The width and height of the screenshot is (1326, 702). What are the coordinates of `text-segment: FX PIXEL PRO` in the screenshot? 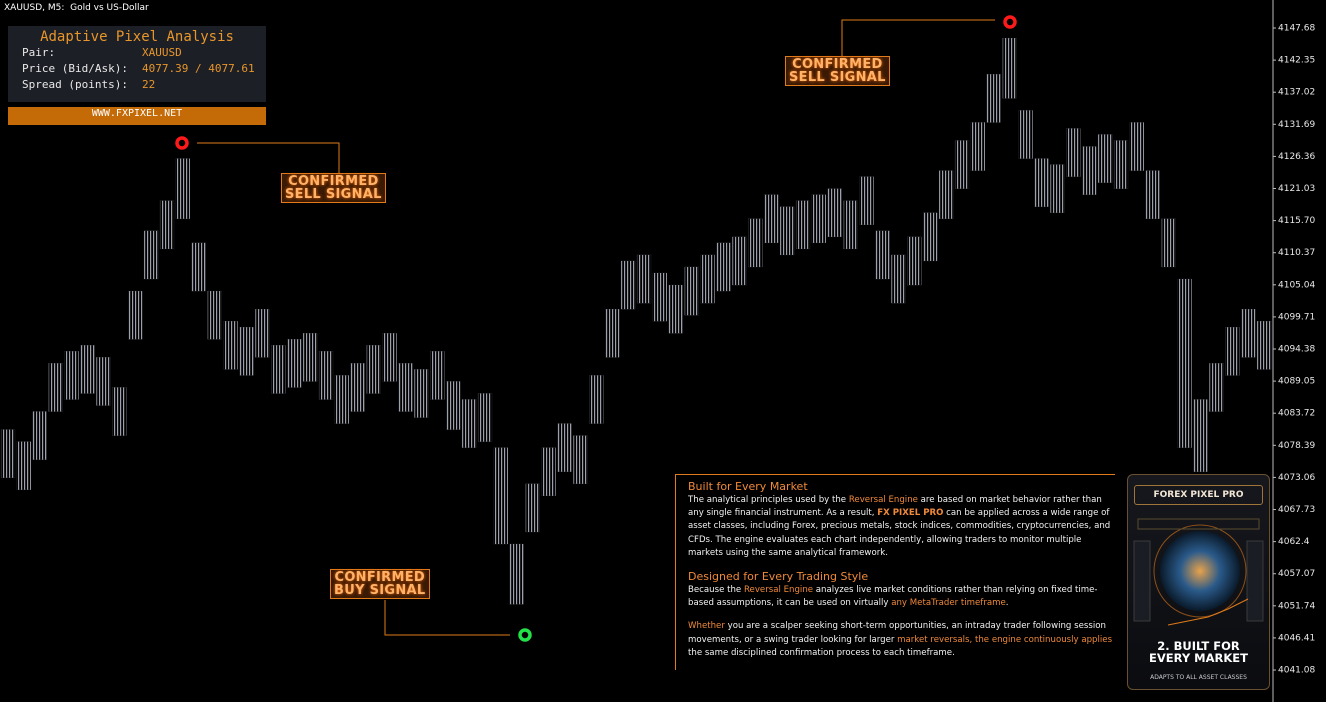 It's located at (910, 513).